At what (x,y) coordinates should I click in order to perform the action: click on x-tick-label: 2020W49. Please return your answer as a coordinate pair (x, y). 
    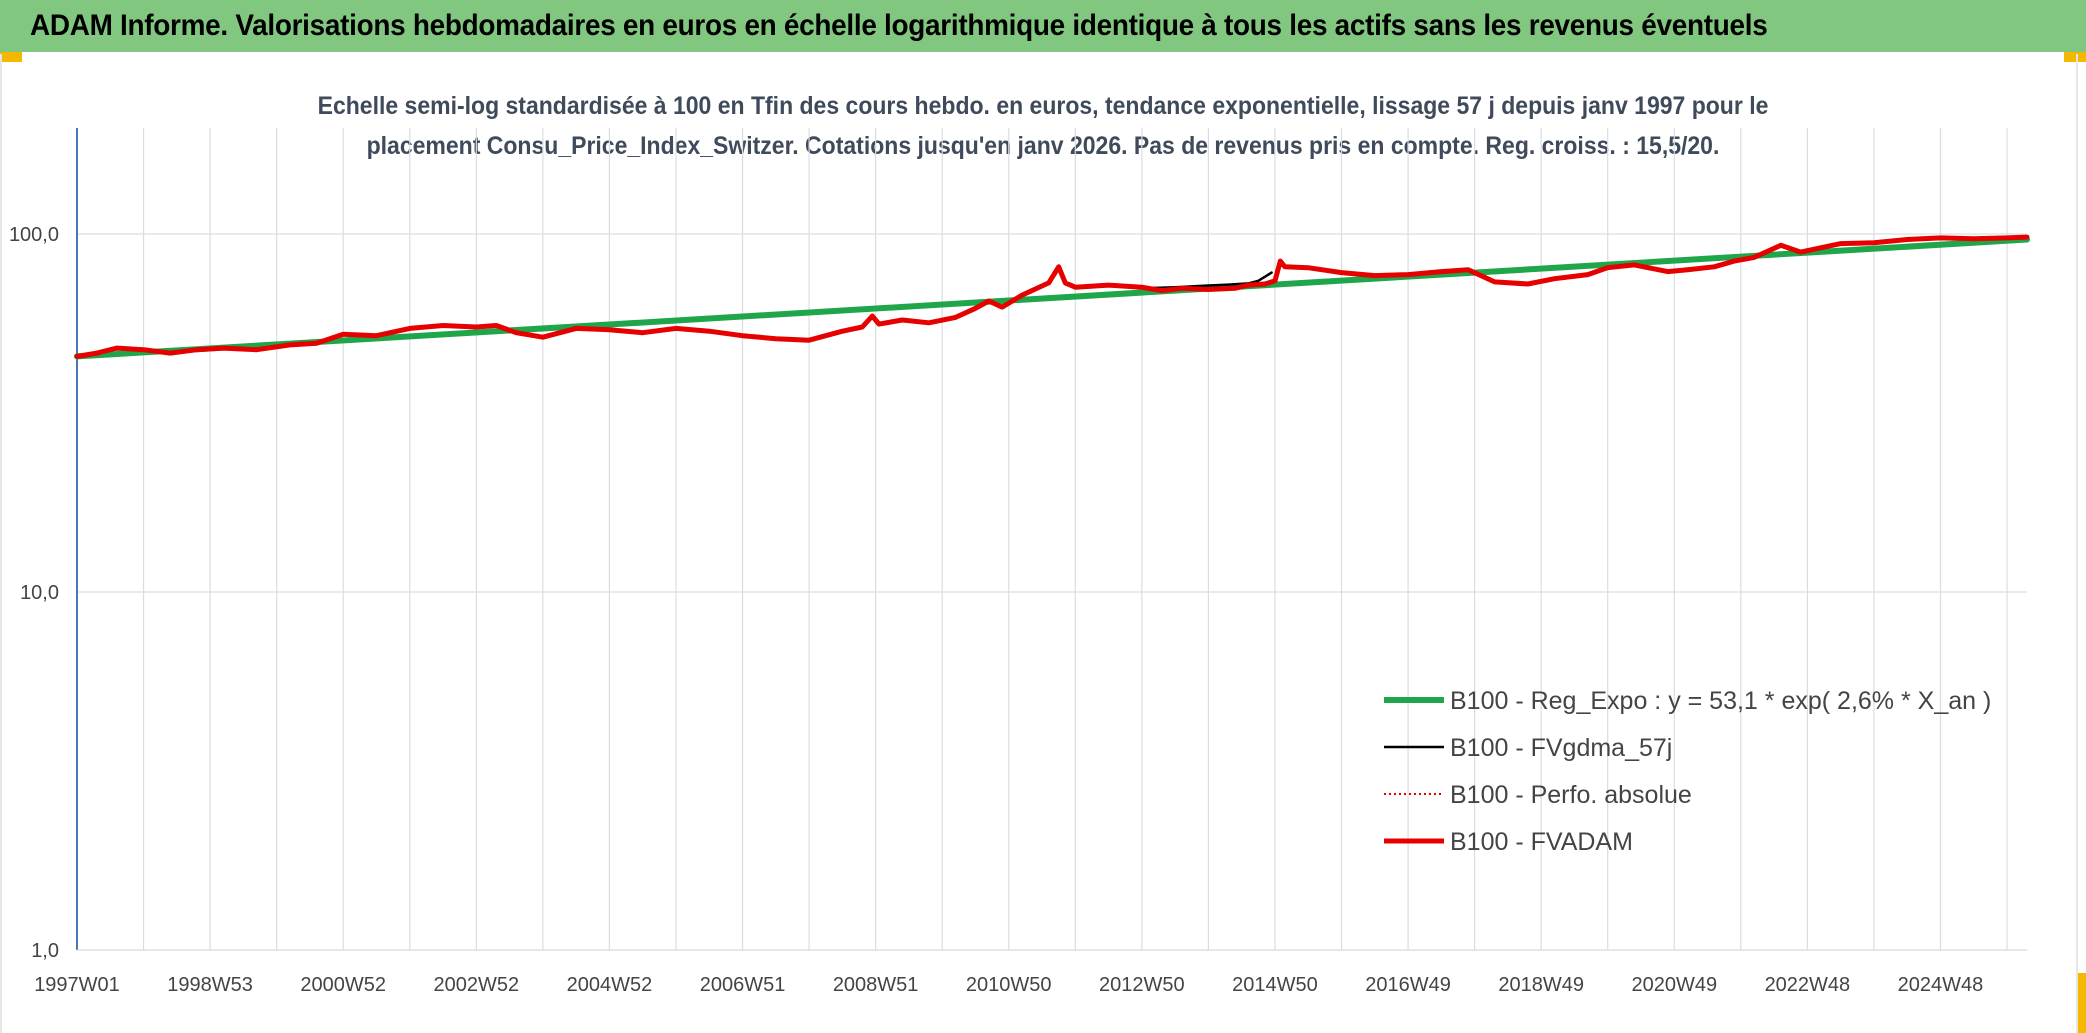
    Looking at the image, I should click on (1674, 985).